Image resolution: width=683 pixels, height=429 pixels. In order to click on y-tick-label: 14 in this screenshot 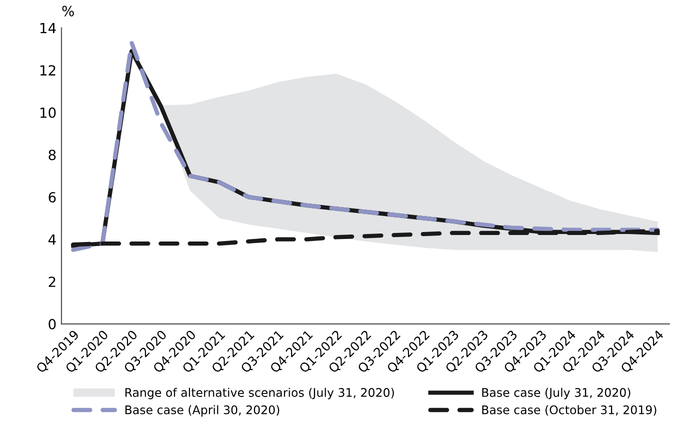, I will do `click(48, 28)`.